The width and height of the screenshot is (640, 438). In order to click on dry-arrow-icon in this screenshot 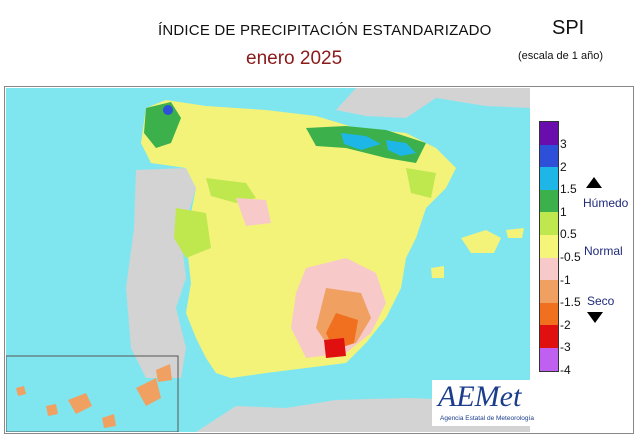, I will do `click(595, 317)`.